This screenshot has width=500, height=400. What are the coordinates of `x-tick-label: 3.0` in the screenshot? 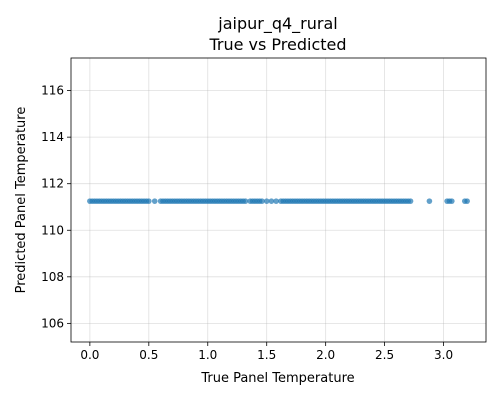 It's located at (443, 355).